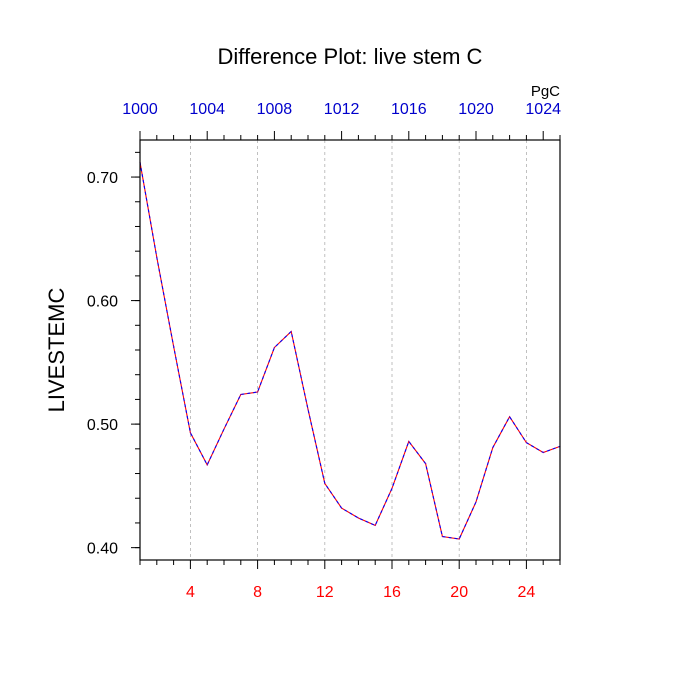 The width and height of the screenshot is (700, 700). Describe the element at coordinates (102, 425) in the screenshot. I see `y-tick-label: 0.50` at that location.